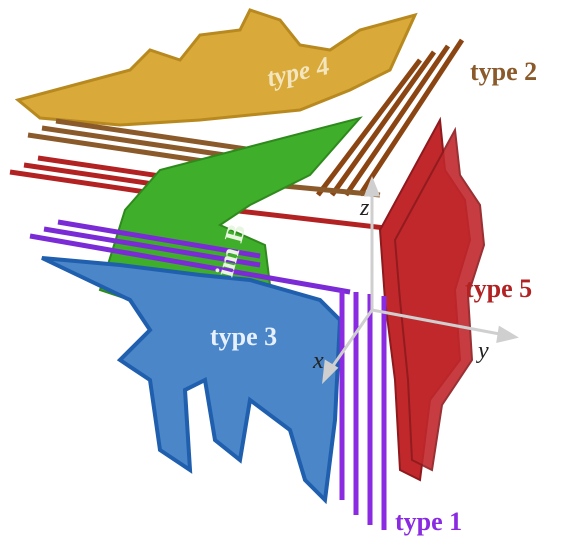  I want to click on red-sheets-vertical, so click(432, 299).